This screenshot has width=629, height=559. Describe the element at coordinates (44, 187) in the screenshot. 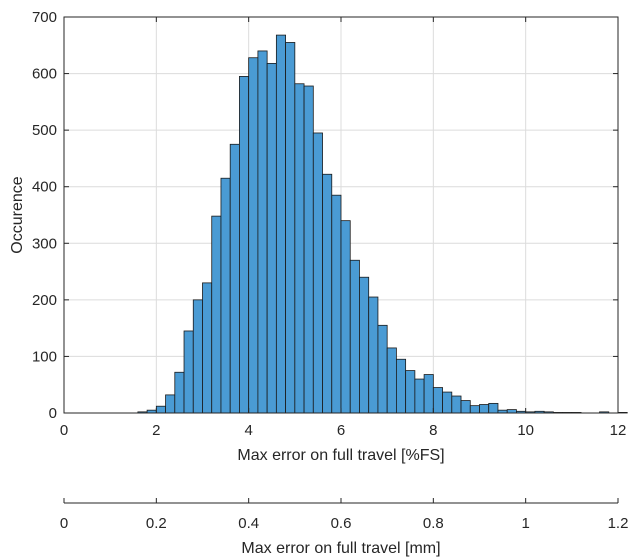

I see `y-tick-label: 400` at that location.